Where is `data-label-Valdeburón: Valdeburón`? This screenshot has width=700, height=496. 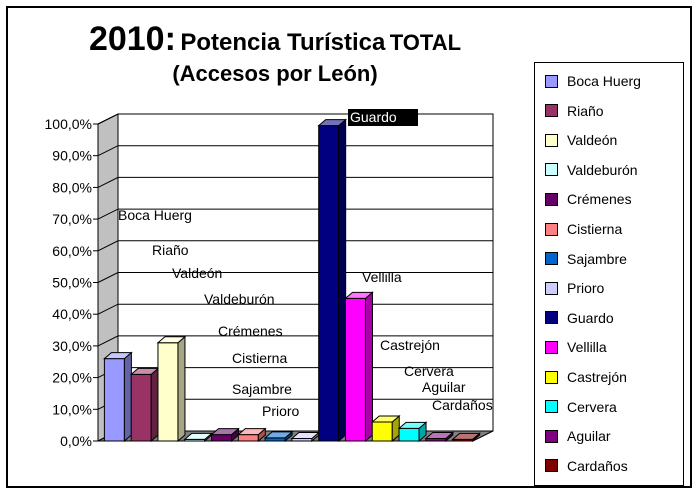
data-label-Valdeburón: Valdeburón is located at coordinates (239, 299).